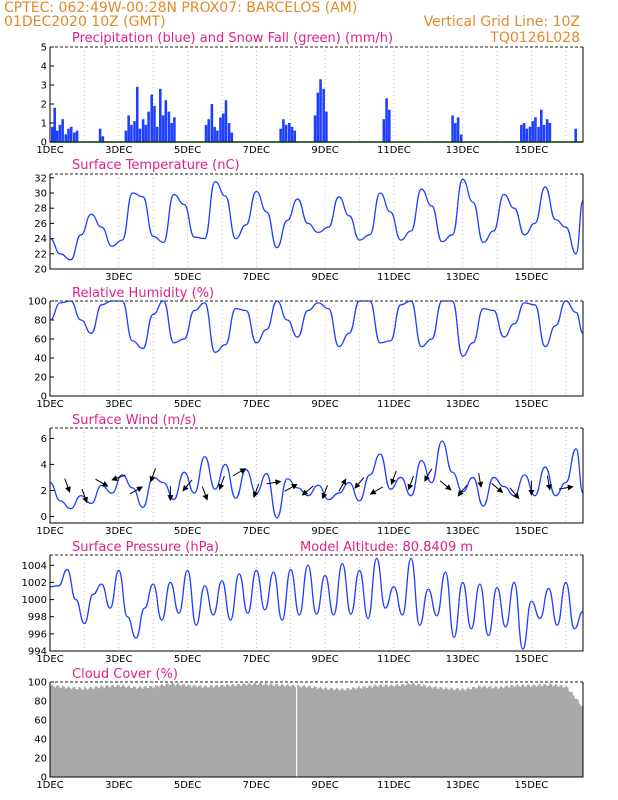 Image resolution: width=618 pixels, height=800 pixels. I want to click on pressure-x-tick-label: 3DEC, so click(118, 659).